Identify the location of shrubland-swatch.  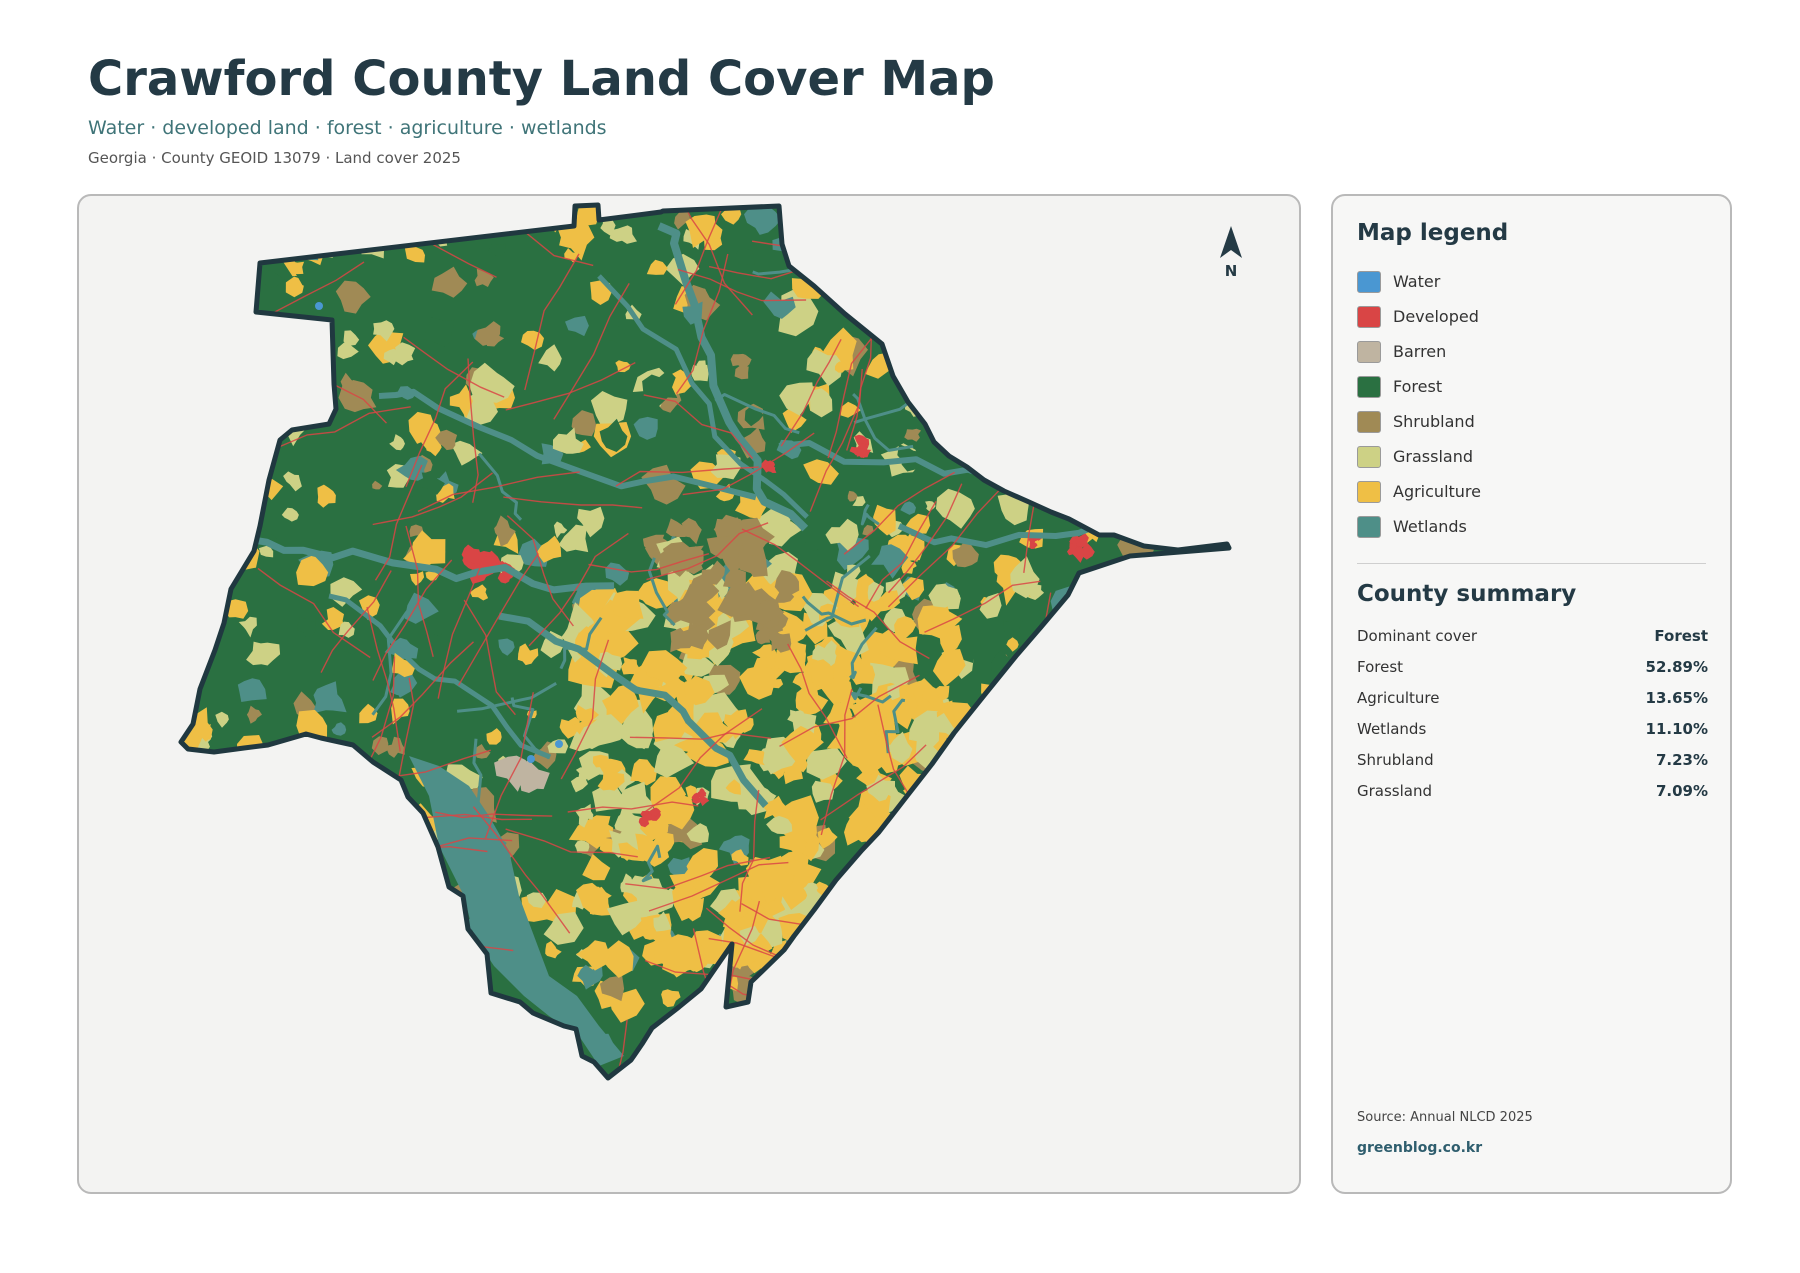
(1369, 421).